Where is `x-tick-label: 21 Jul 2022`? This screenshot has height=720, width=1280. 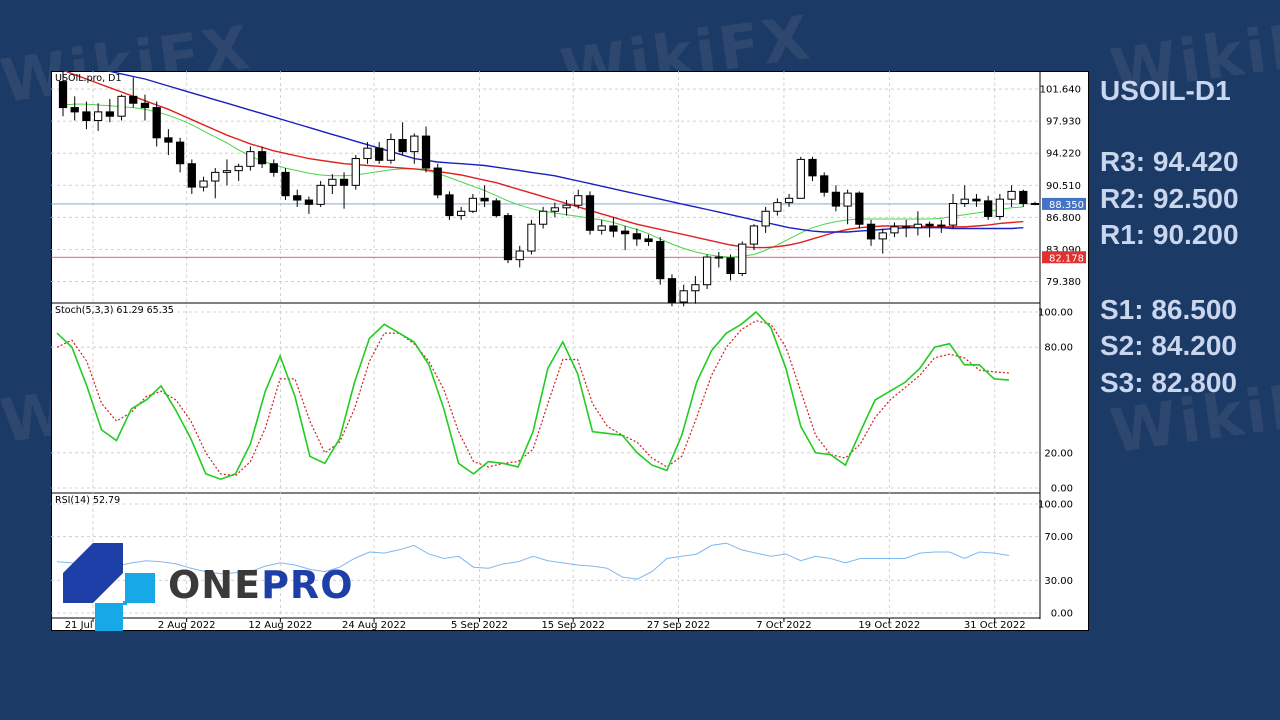 x-tick-label: 21 Jul 2022 is located at coordinates (93, 625).